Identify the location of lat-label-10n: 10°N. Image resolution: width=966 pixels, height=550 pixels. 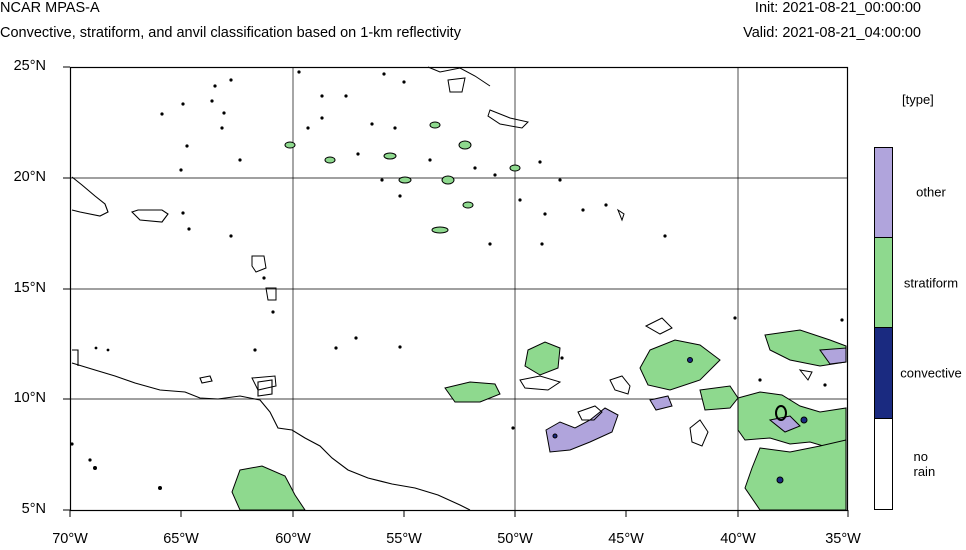
(29, 398).